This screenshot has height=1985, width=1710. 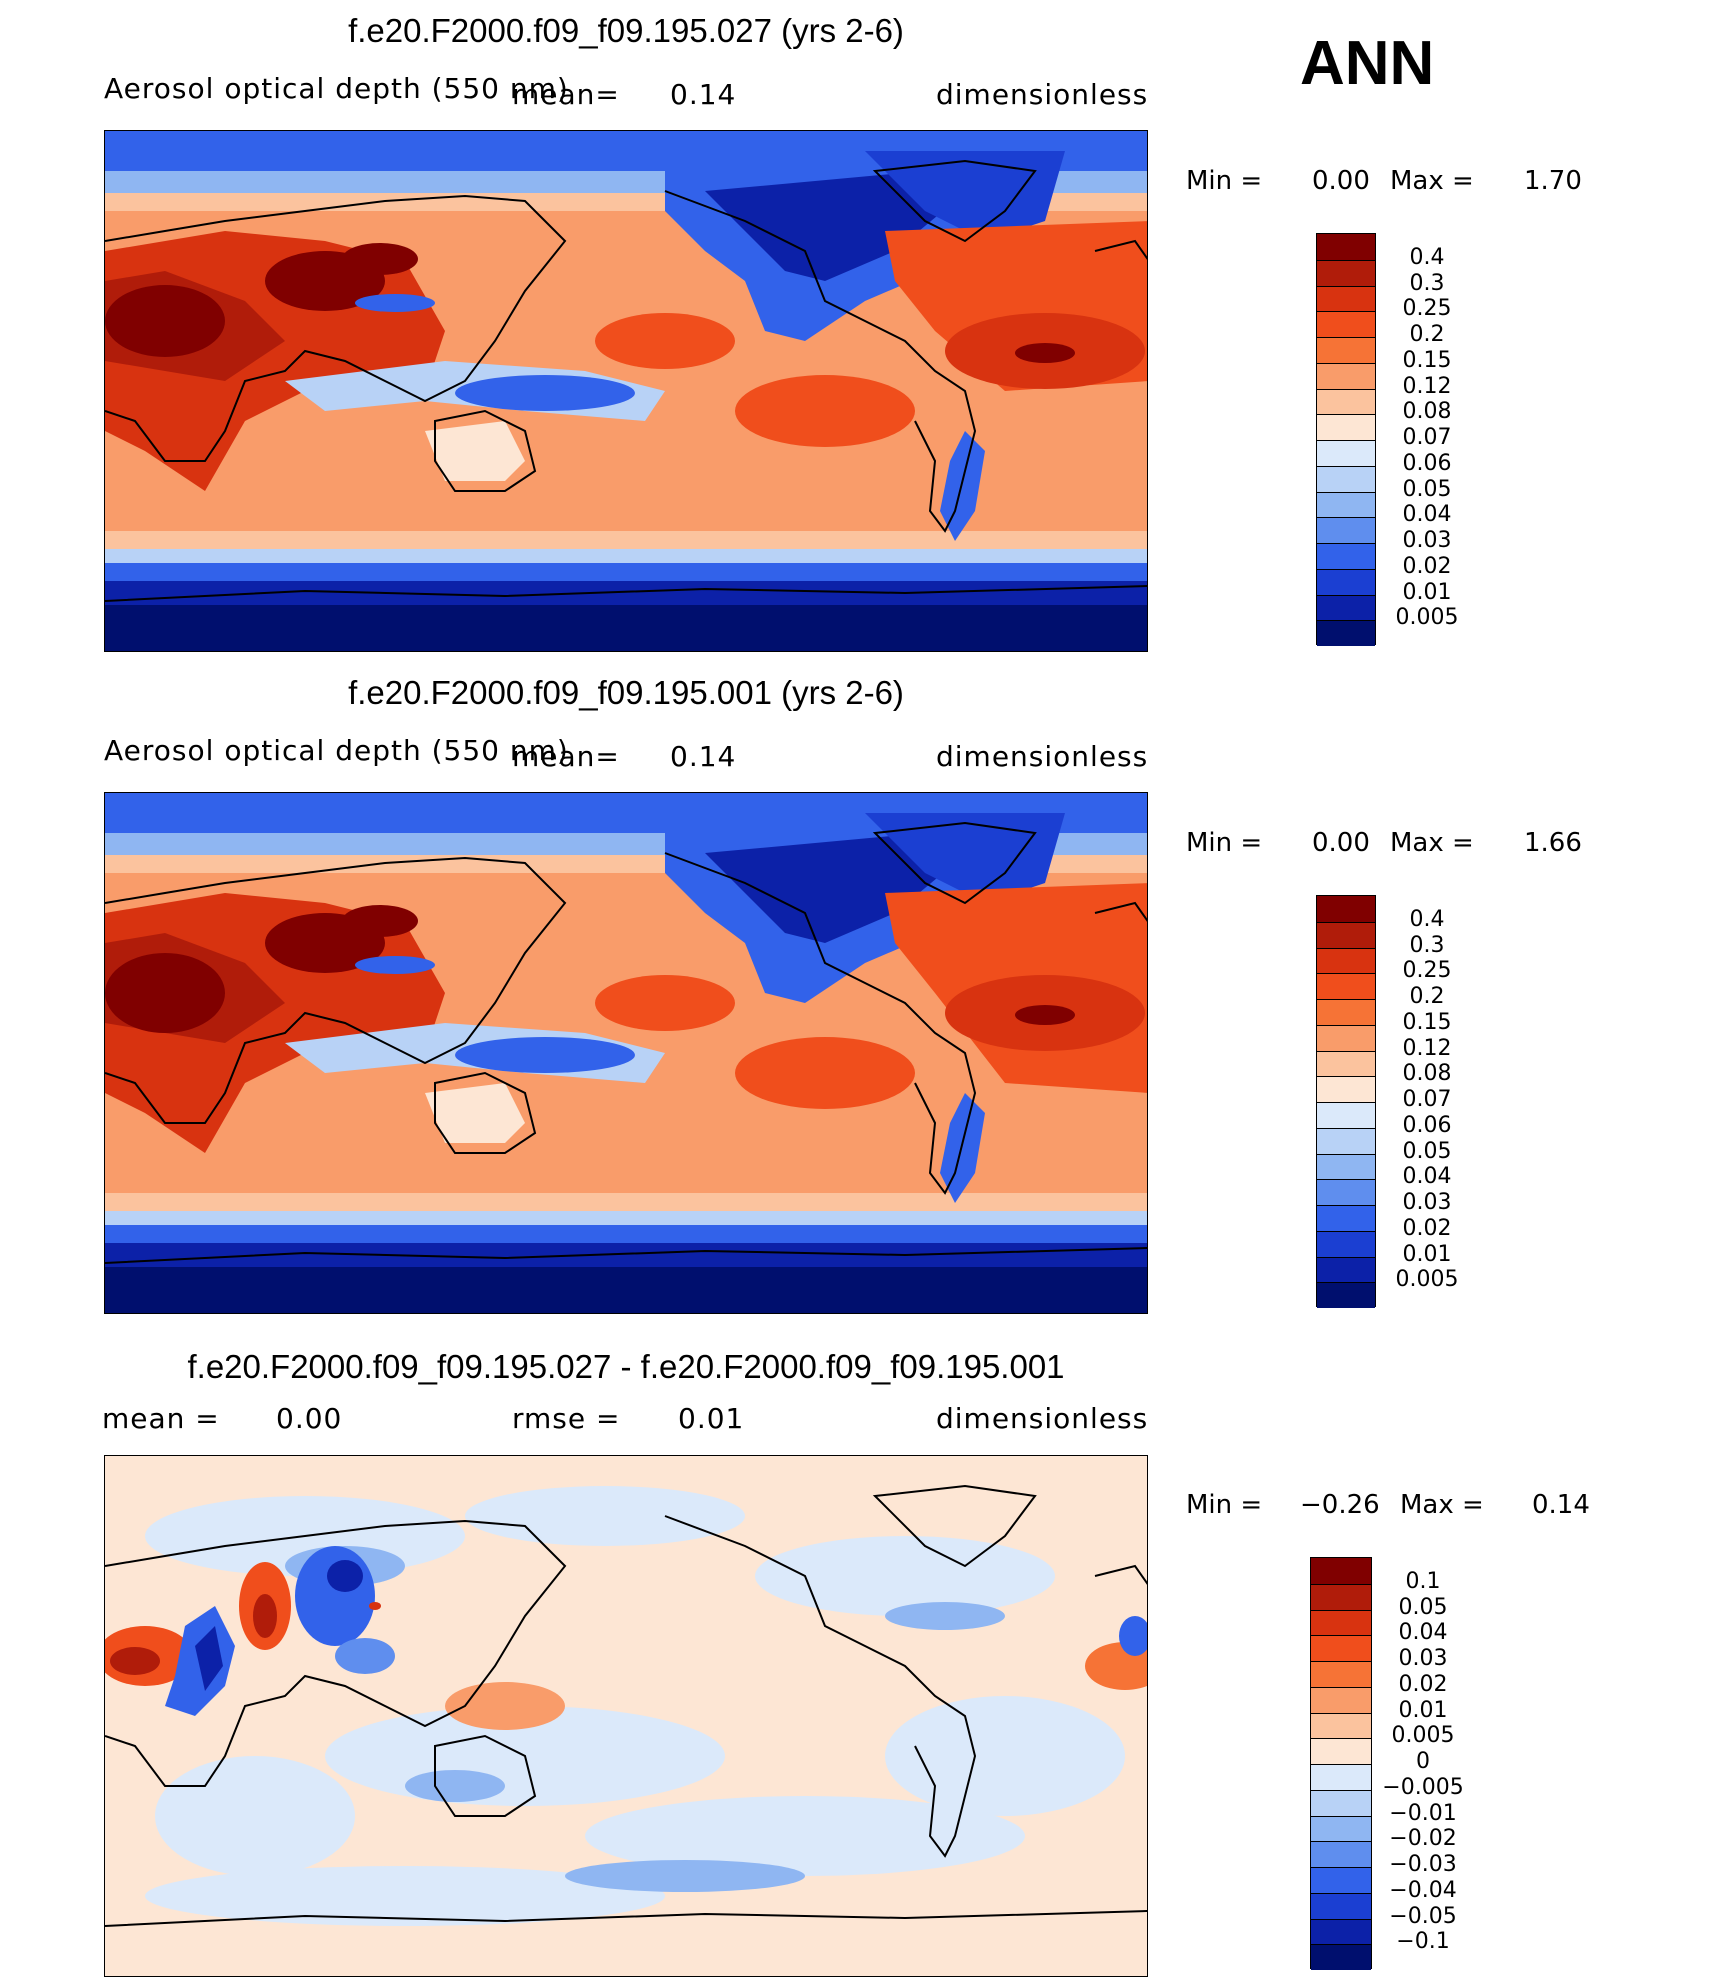 I want to click on panel2-max-label: Max =, so click(x=1432, y=843).